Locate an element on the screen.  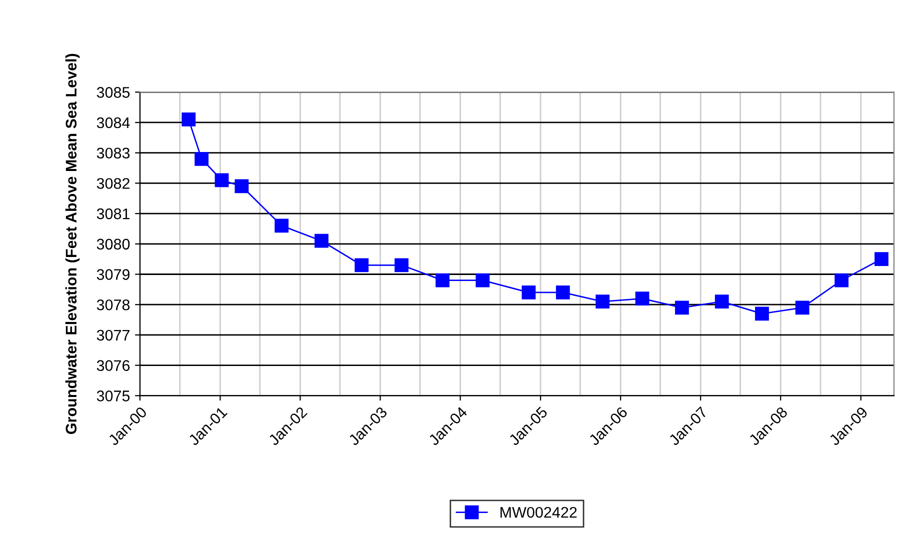
y-tick-label: 3083 is located at coordinates (113, 153).